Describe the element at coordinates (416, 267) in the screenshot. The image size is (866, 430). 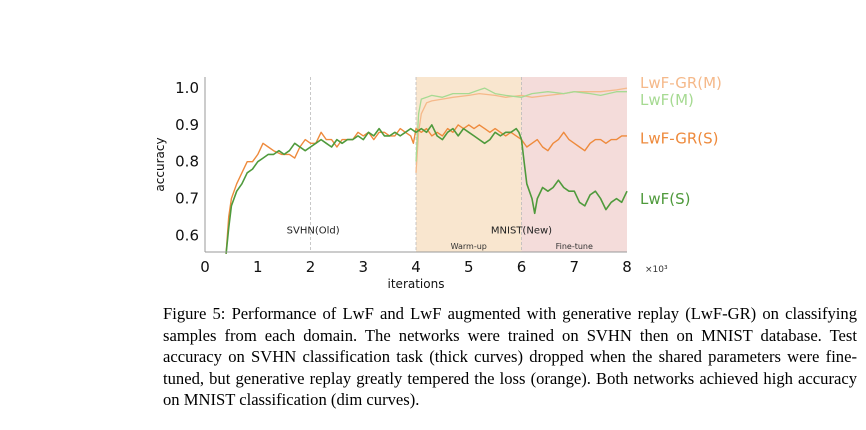
I see `x-tick-label: 4` at that location.